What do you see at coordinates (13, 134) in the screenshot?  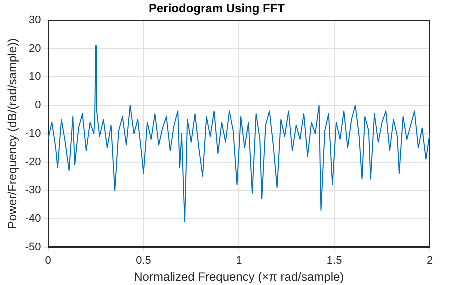 I see `y-axis-title: Power/Frequency (dB/(rad/sample))` at bounding box center [13, 134].